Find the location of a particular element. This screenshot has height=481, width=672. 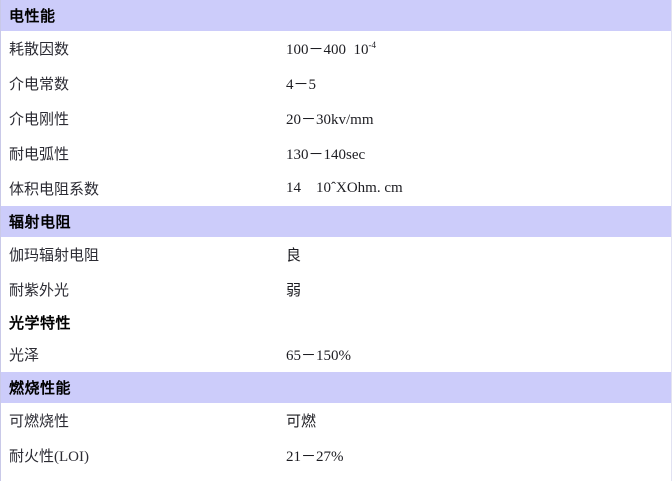

table-row: 光泽 65－150% is located at coordinates (336, 354).